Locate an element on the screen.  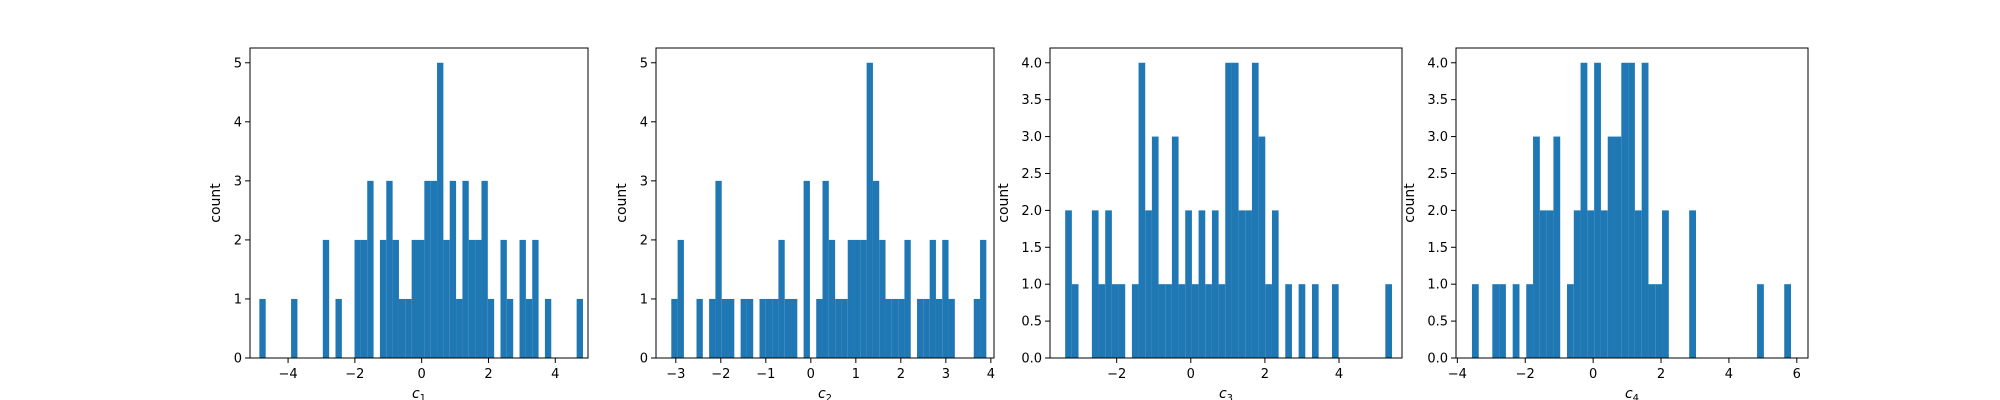
x-axis-label: c2 is located at coordinates (825, 393).